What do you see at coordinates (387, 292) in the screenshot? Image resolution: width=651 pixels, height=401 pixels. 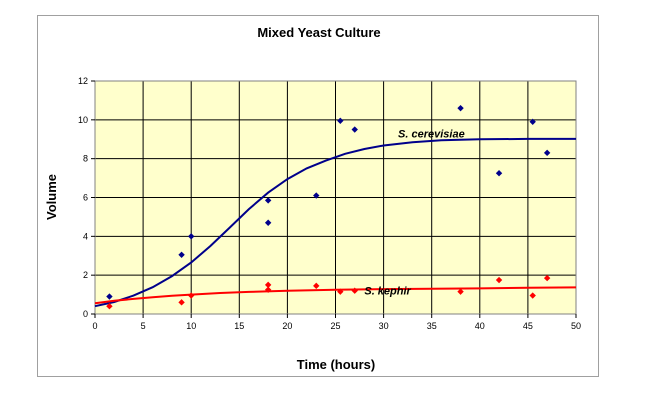 I see `s-kephir-series-label: S. kephir` at bounding box center [387, 292].